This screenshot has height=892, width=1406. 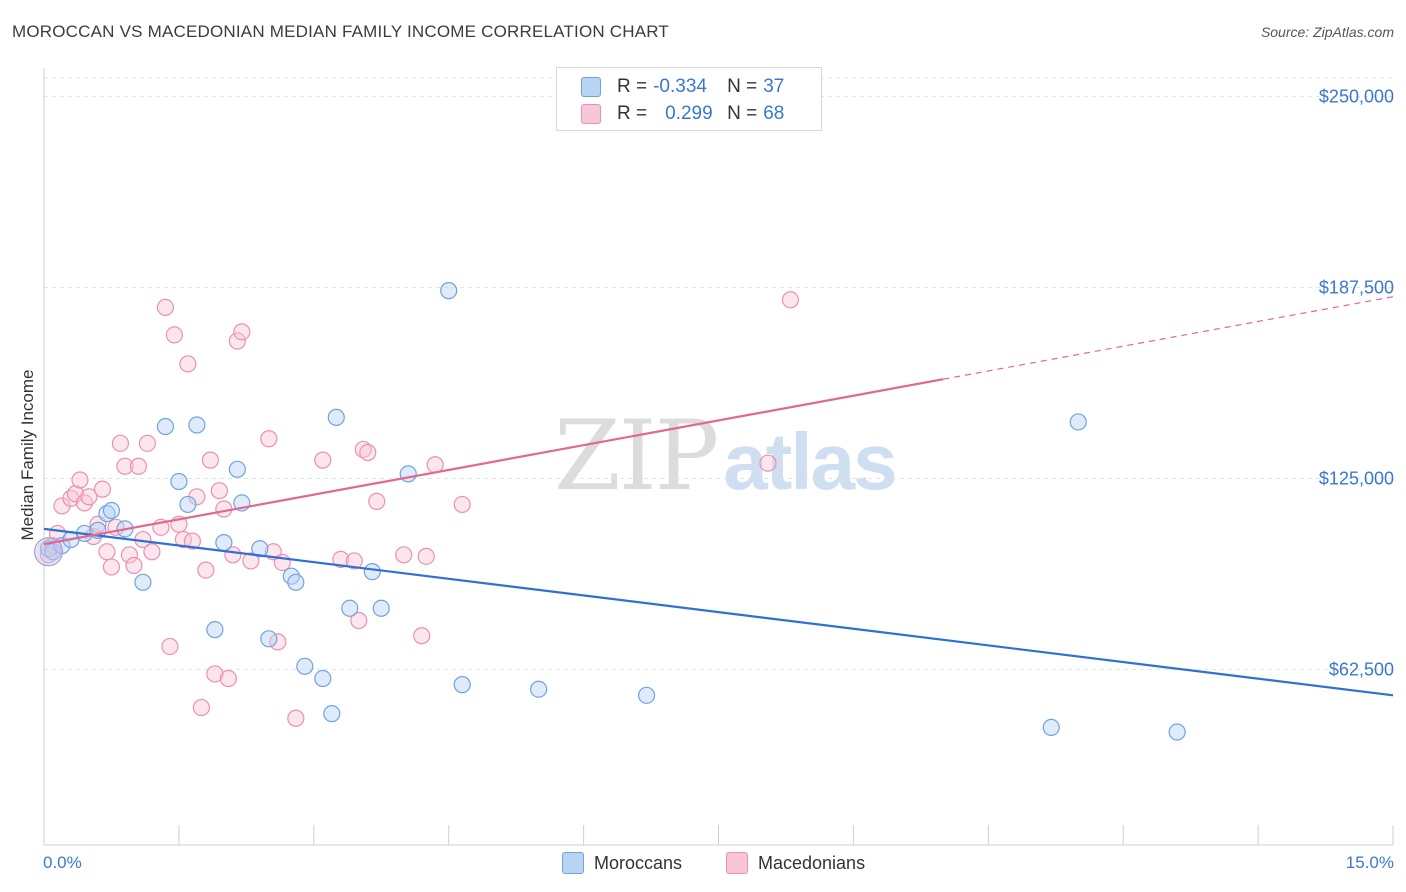 What do you see at coordinates (493, 462) in the screenshot?
I see `trend-line-macedonians` at bounding box center [493, 462].